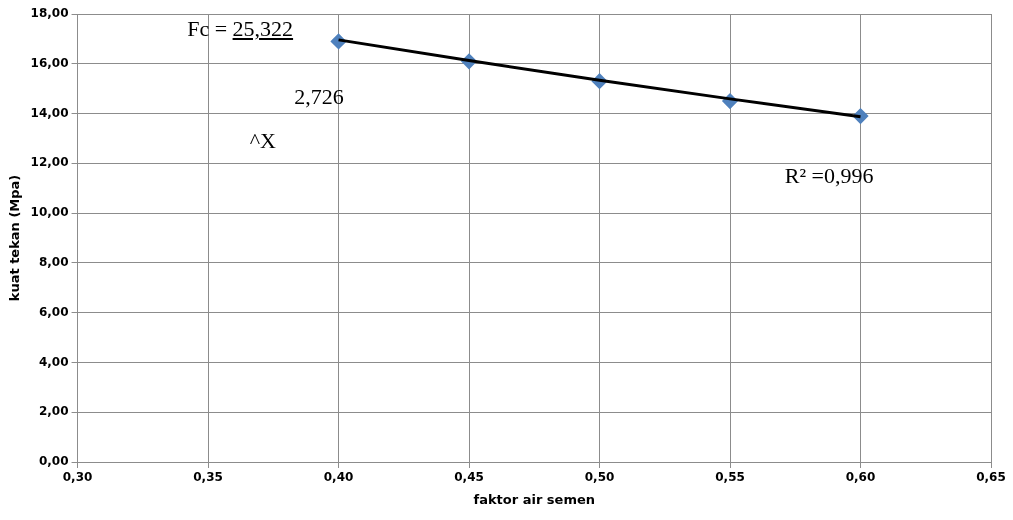  I want to click on y-tick-label: 8,00, so click(53, 262).